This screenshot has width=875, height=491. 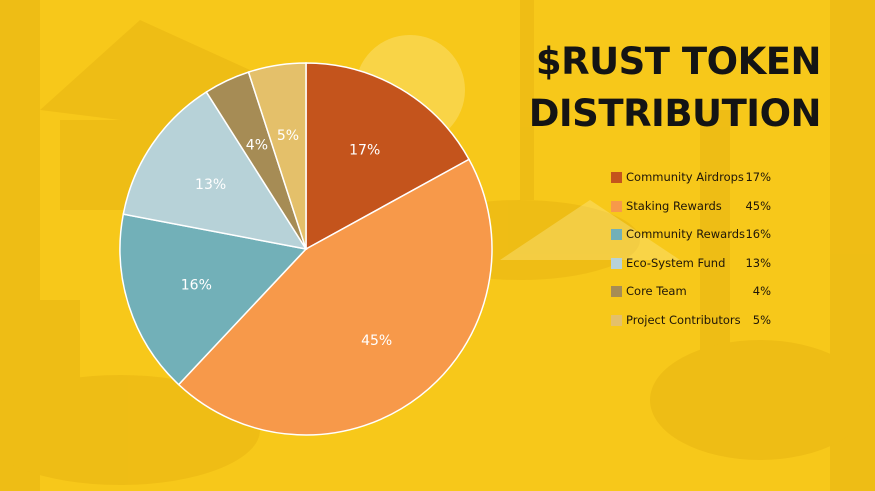 I want to click on pie-data-label: 5%, so click(x=288, y=136).